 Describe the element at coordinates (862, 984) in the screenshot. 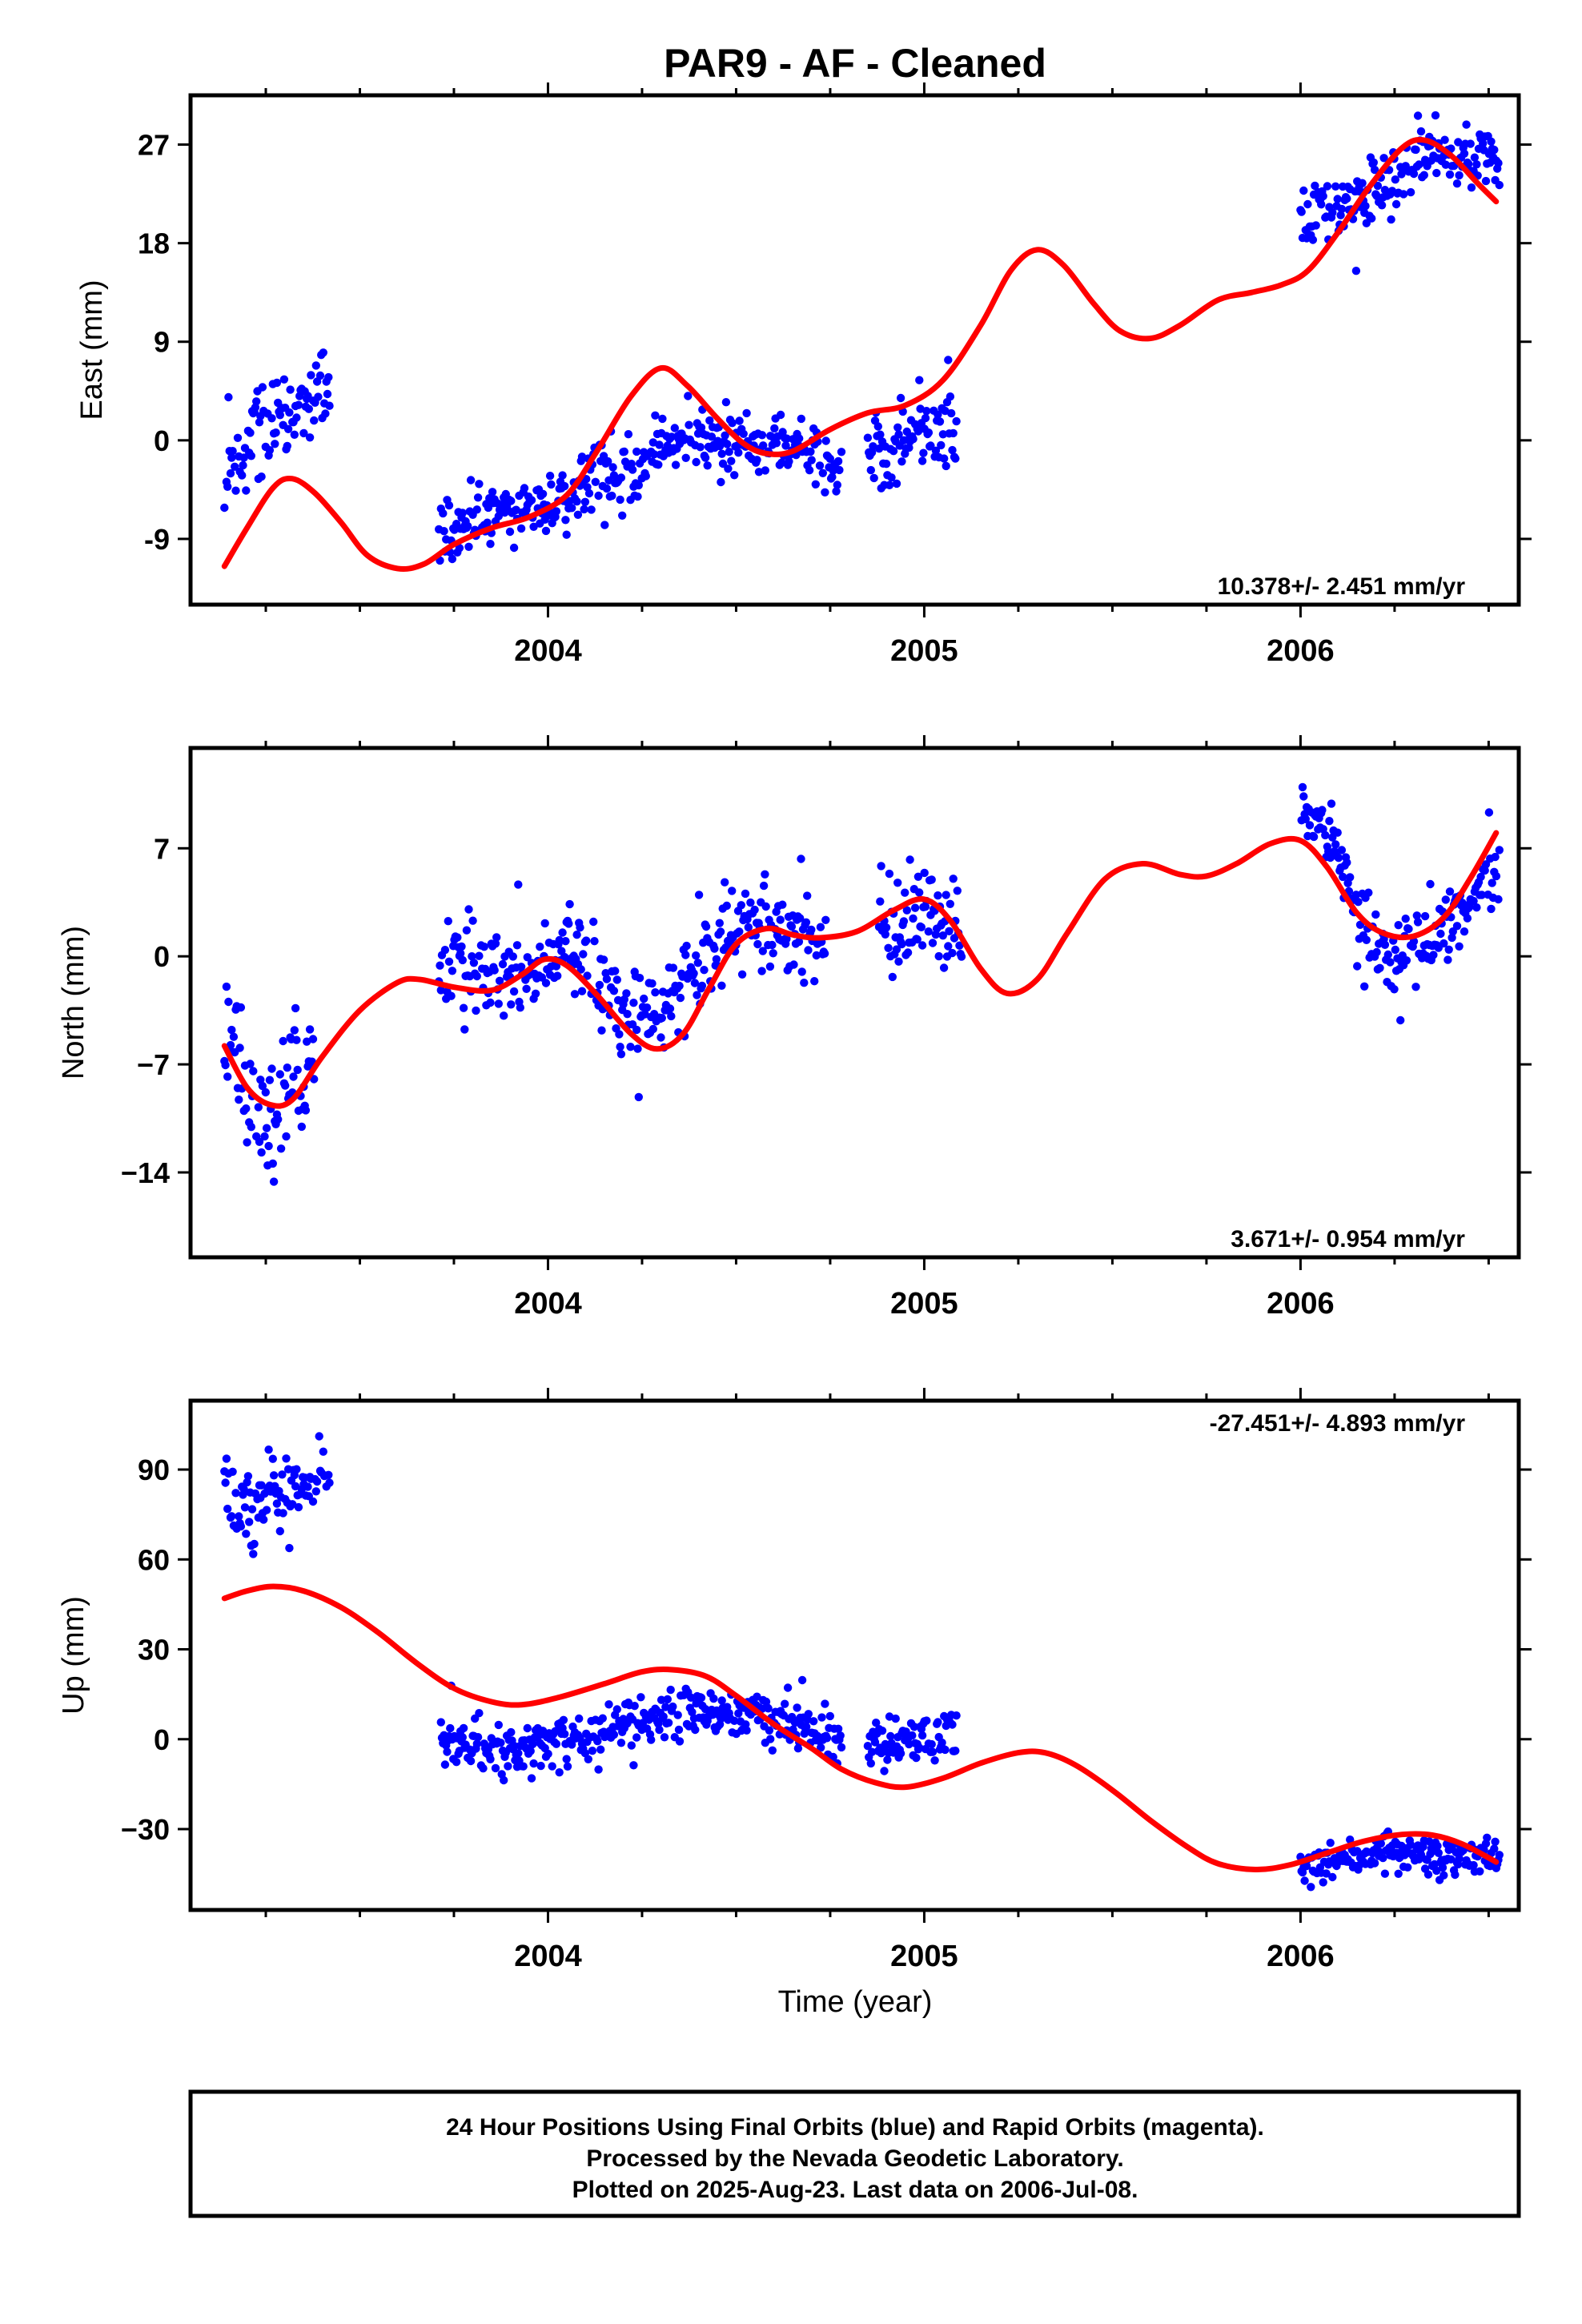

I see `north-marks` at that location.